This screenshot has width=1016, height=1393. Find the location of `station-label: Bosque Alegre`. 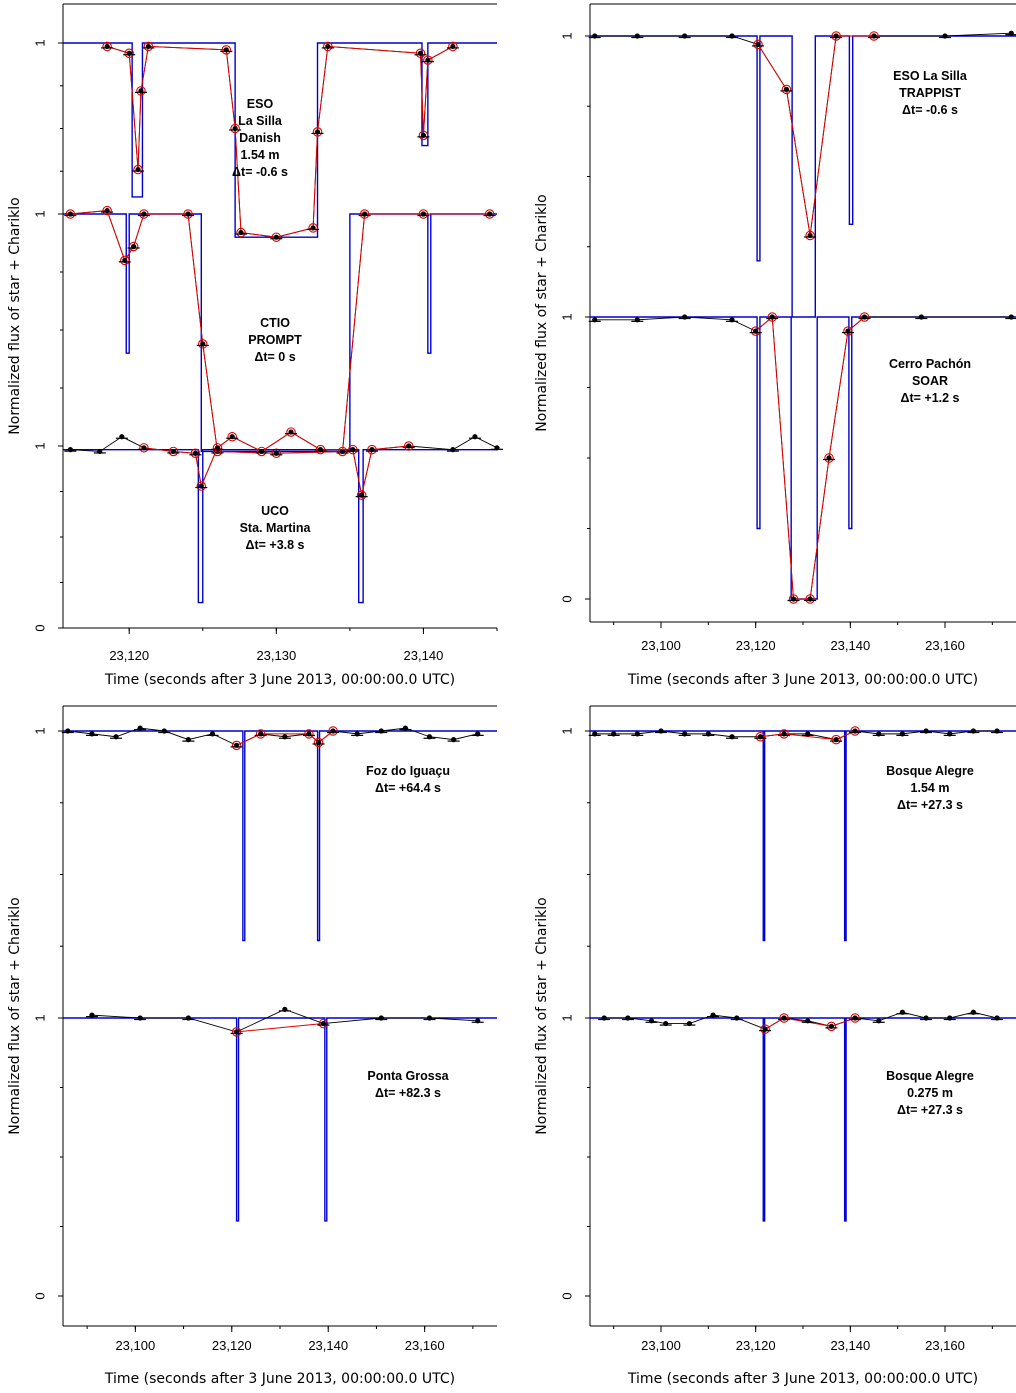

station-label: Bosque Alegre is located at coordinates (930, 1076).